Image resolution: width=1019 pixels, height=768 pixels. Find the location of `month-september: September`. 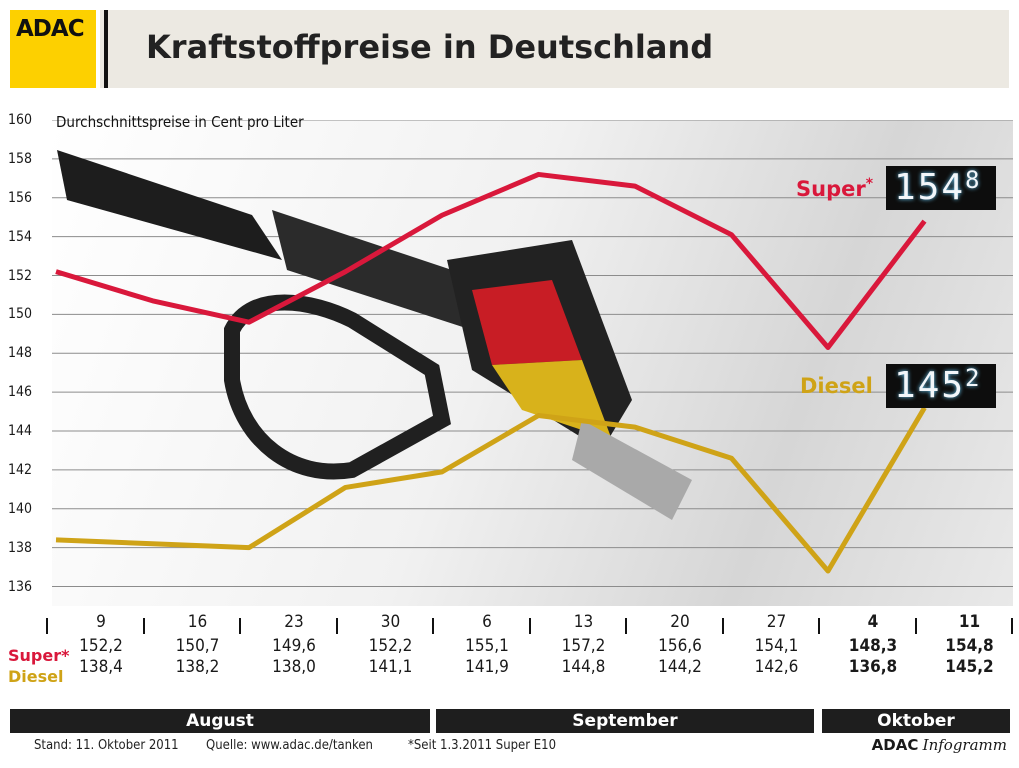

month-september: September is located at coordinates (625, 721).